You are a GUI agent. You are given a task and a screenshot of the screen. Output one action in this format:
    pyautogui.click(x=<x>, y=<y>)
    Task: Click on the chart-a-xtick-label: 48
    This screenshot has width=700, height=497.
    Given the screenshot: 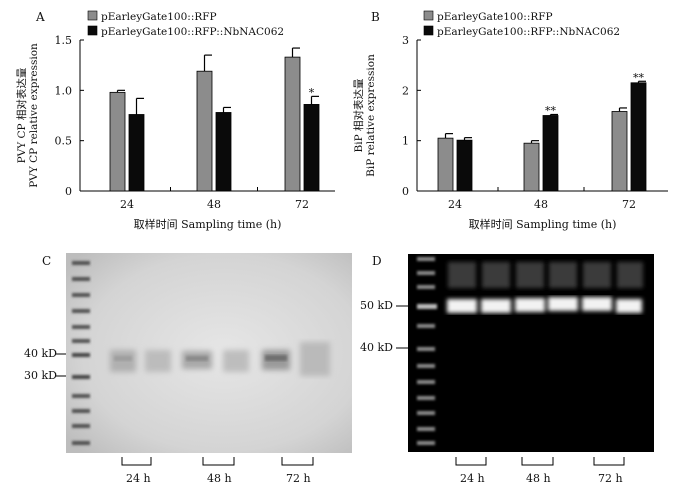 What is the action you would take?
    pyautogui.click(x=214, y=204)
    